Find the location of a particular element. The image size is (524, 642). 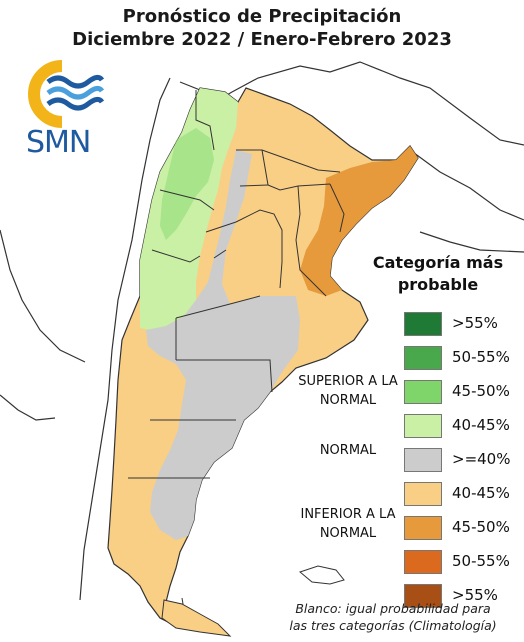

legend-title: Categoría más probable is located at coordinates (438, 274).